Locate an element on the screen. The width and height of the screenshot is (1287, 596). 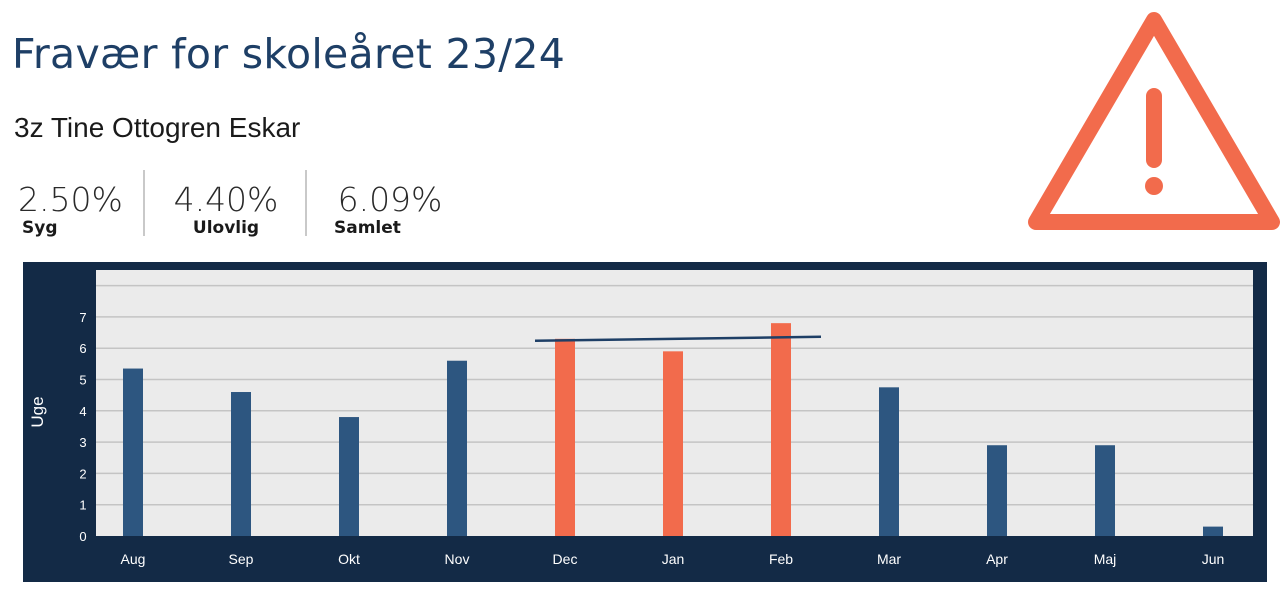
x-tick-label: Jan is located at coordinates (673, 559).